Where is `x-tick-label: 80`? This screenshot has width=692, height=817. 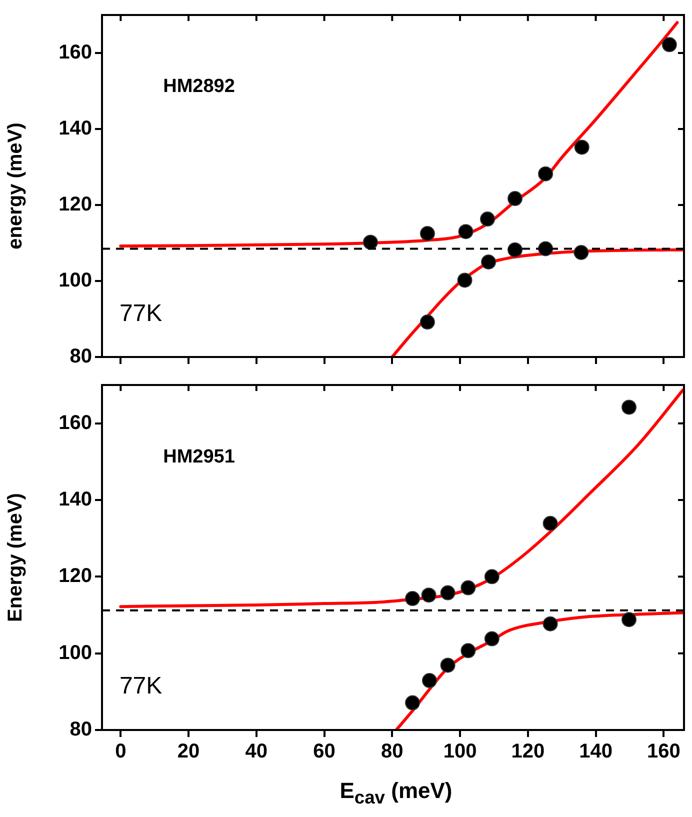
x-tick-label: 80 is located at coordinates (392, 751).